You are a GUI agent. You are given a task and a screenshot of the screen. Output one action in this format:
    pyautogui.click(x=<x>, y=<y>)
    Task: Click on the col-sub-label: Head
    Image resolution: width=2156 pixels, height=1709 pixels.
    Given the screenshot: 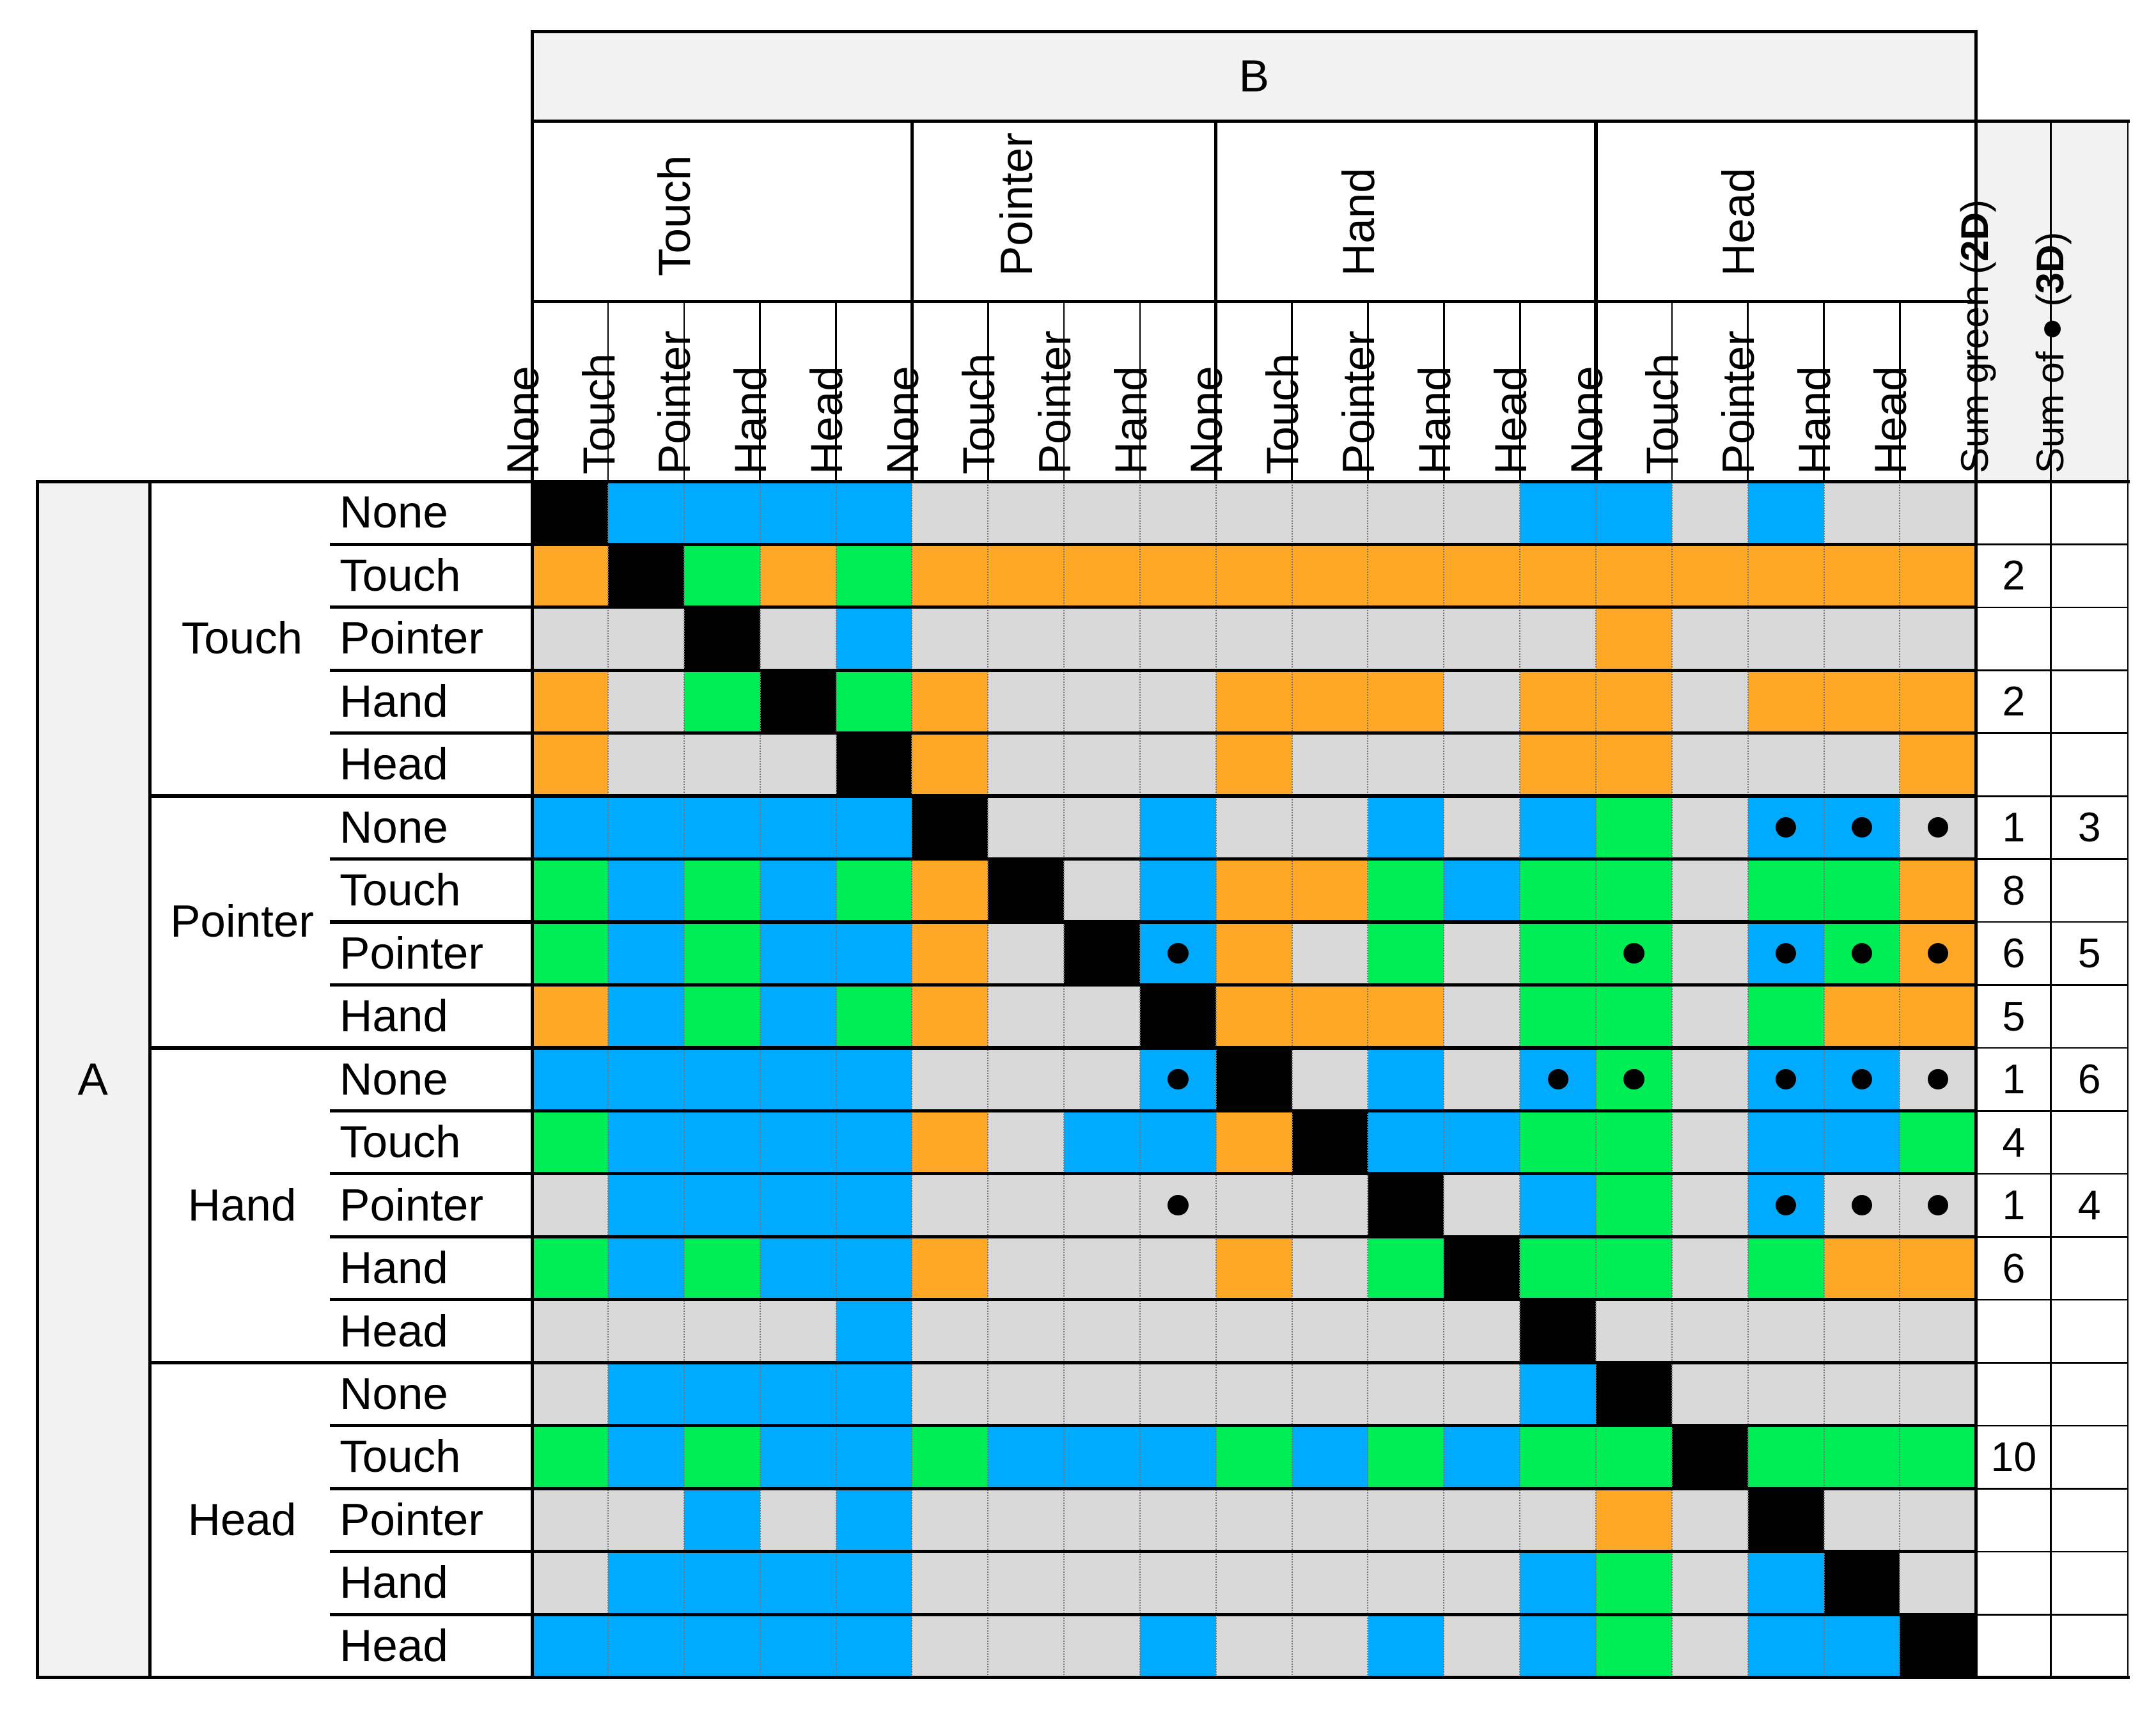 What is the action you would take?
    pyautogui.click(x=827, y=420)
    